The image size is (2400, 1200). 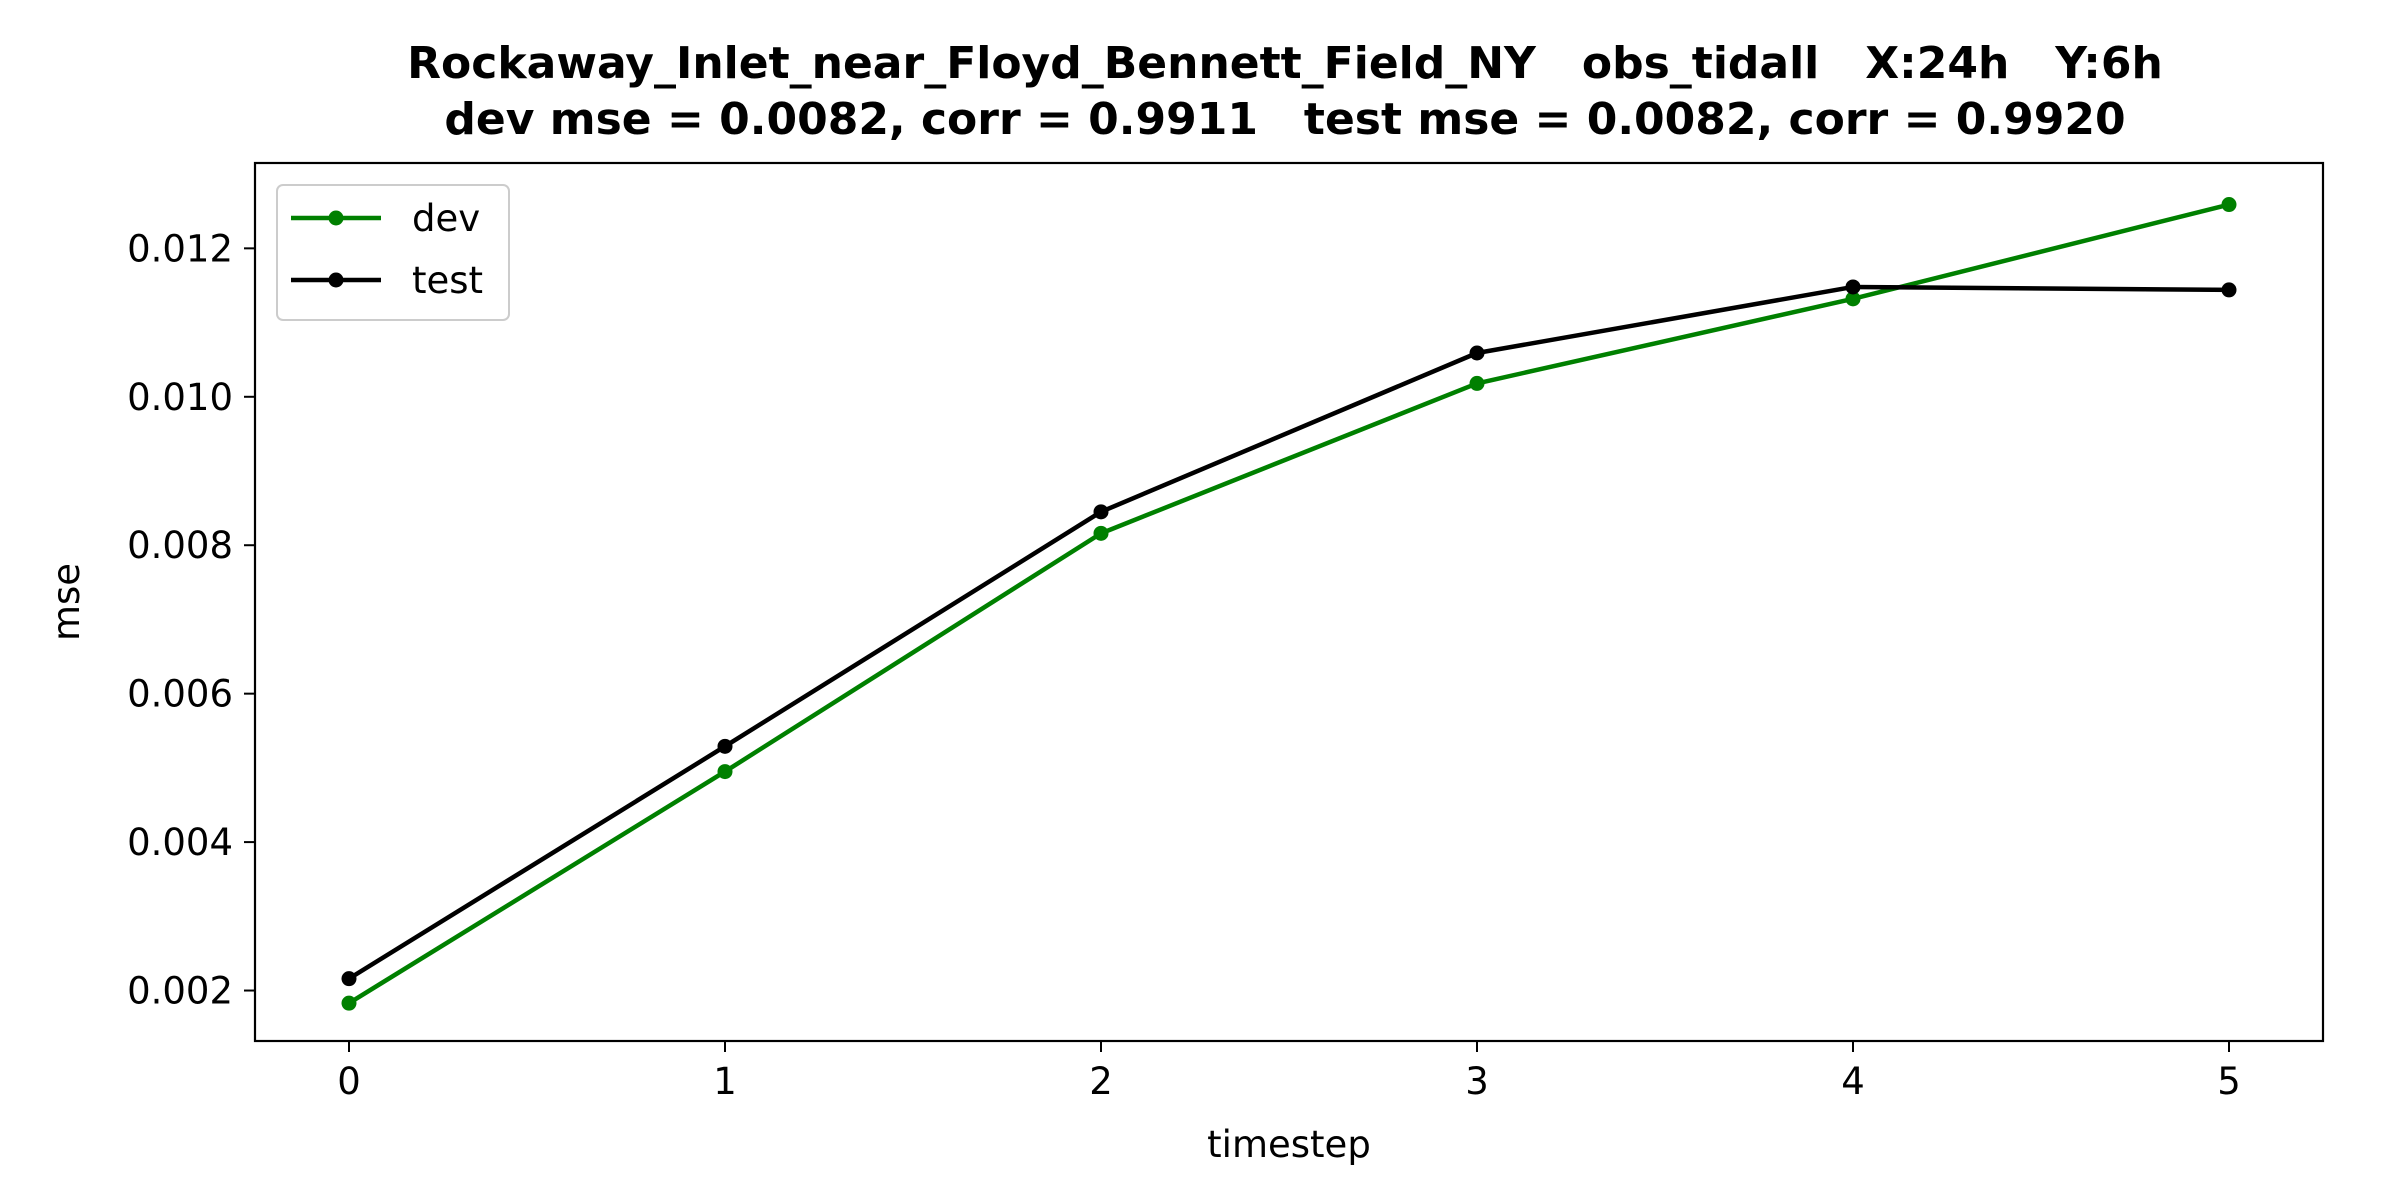 I want to click on legend-label-dev: dev, so click(x=446, y=218).